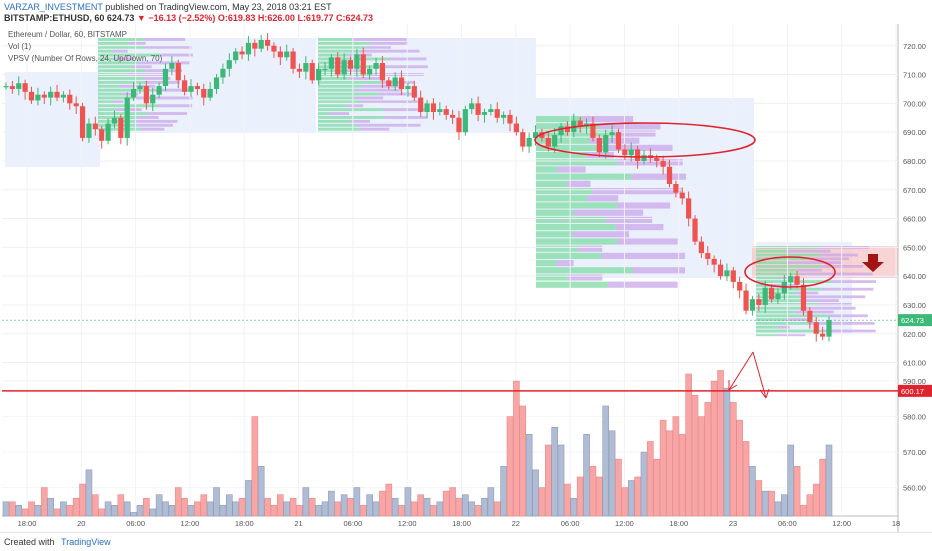 The image size is (932, 551). I want to click on x-tick-label: 18:00, so click(27, 523).